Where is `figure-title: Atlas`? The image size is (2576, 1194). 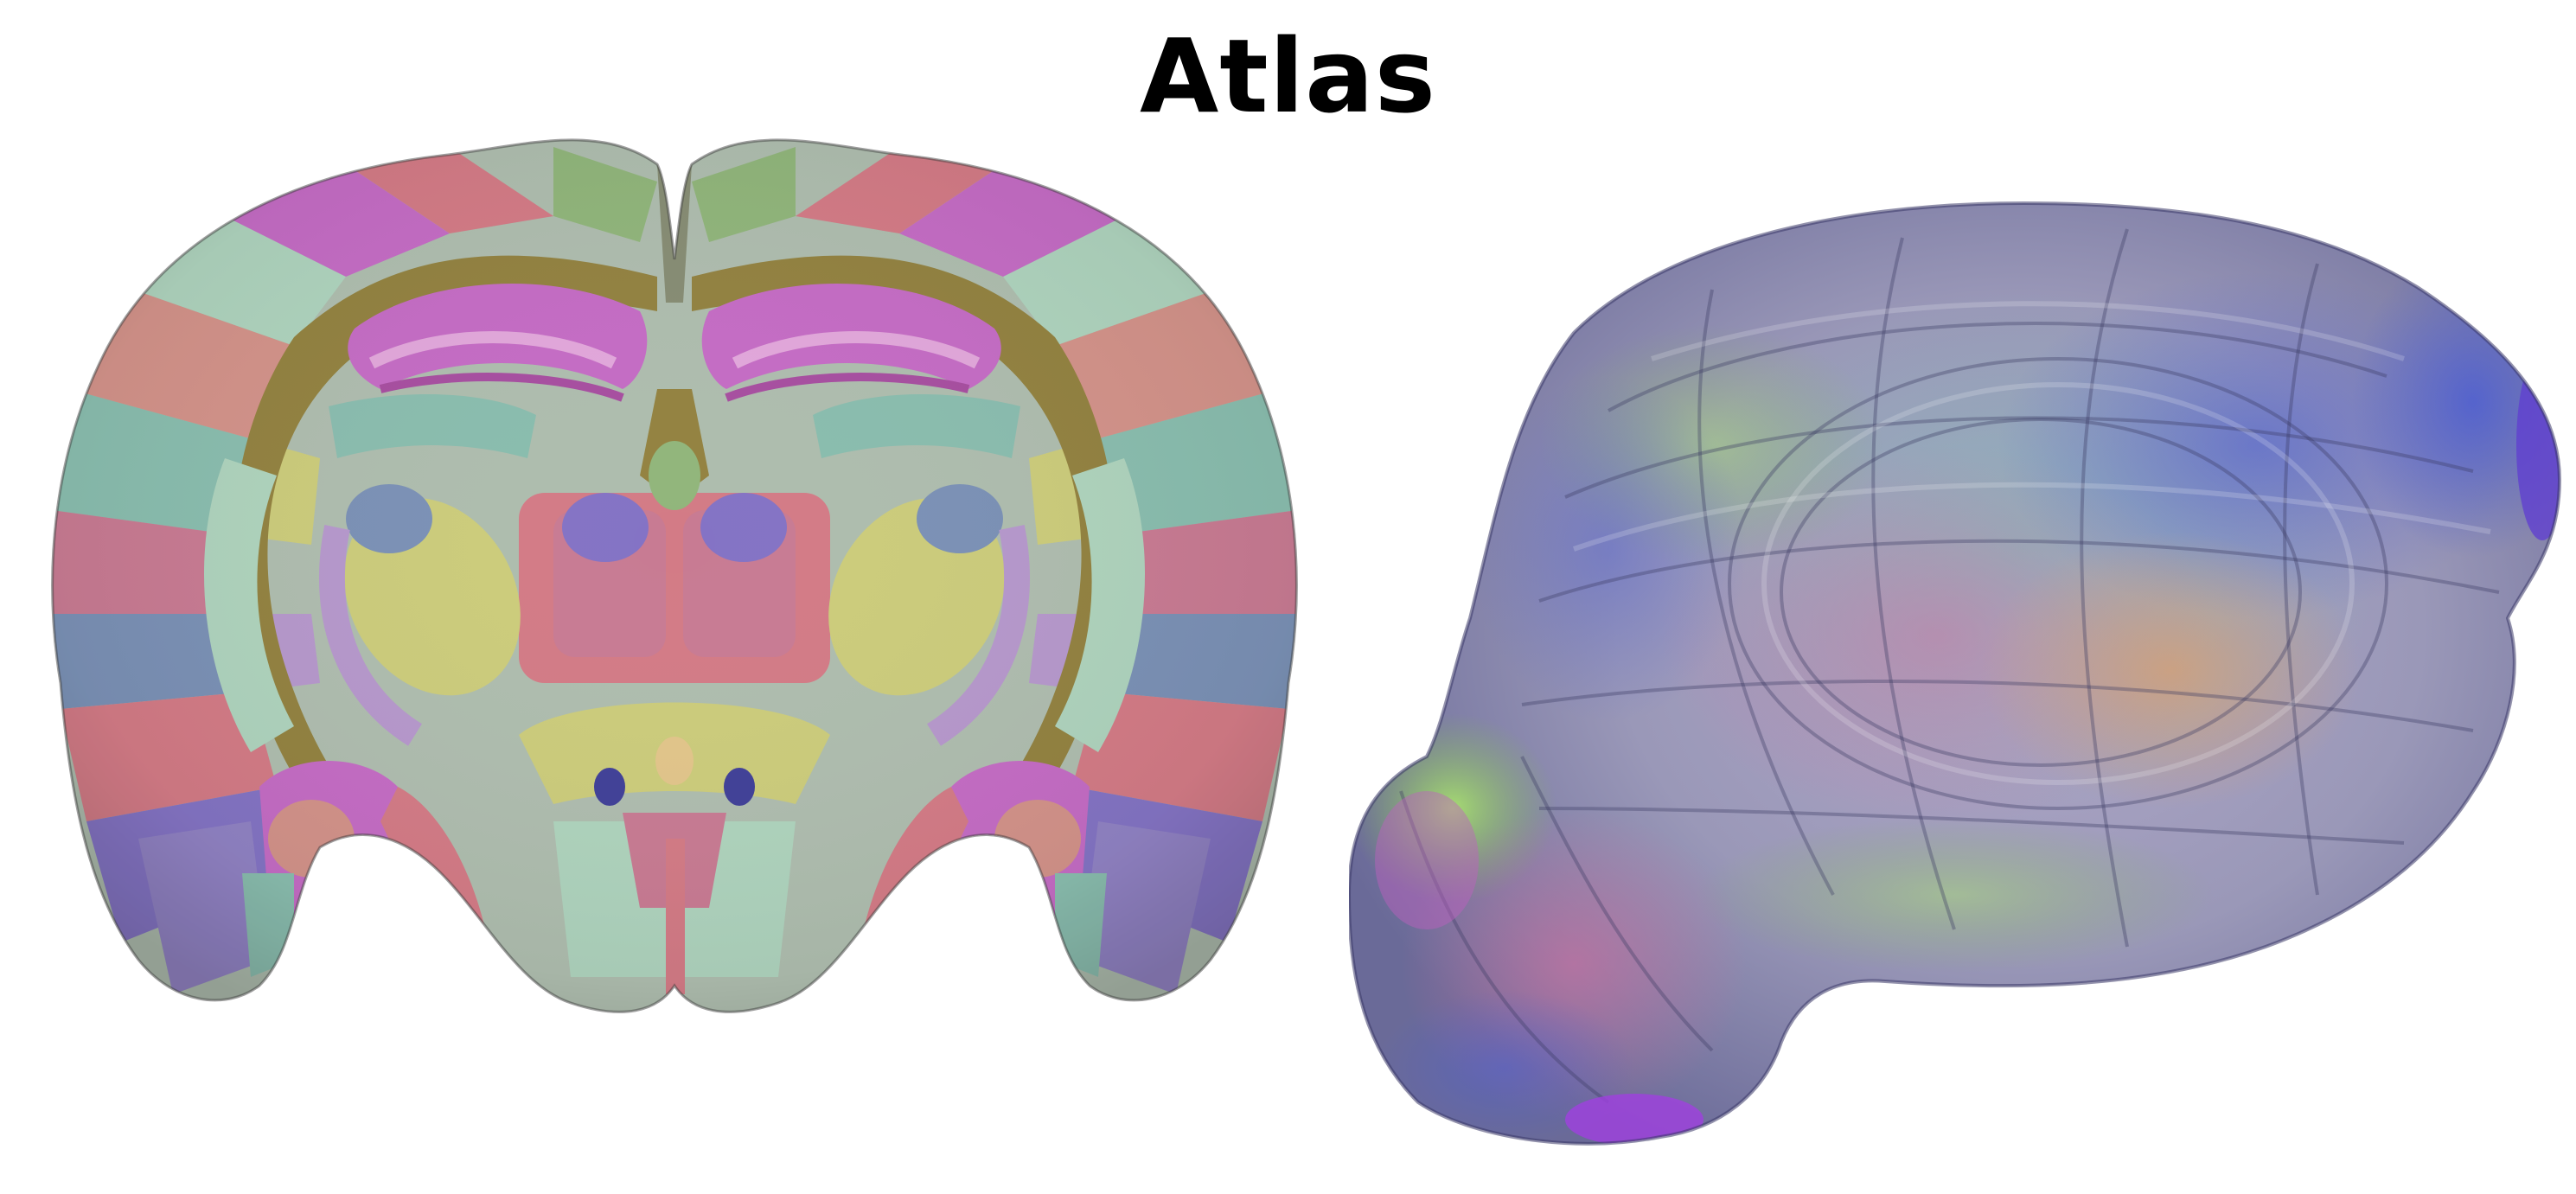 figure-title: Atlas is located at coordinates (1288, 76).